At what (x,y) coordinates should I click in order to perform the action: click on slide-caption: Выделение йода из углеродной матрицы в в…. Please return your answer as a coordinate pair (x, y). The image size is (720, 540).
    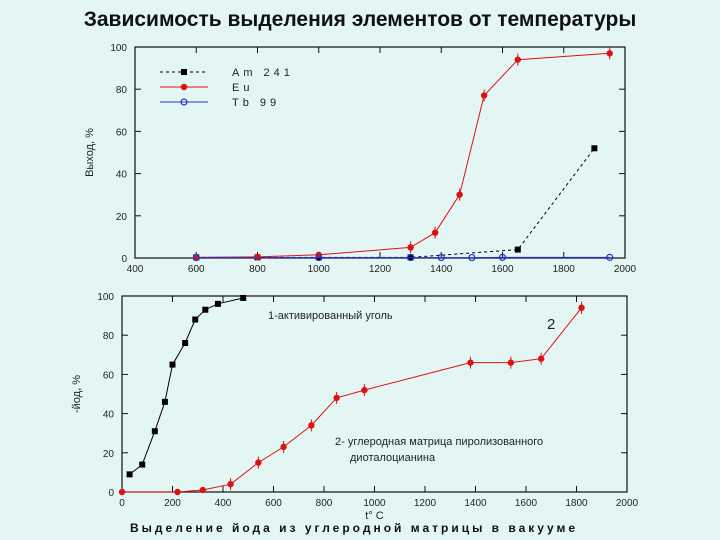
    Looking at the image, I should click on (354, 528).